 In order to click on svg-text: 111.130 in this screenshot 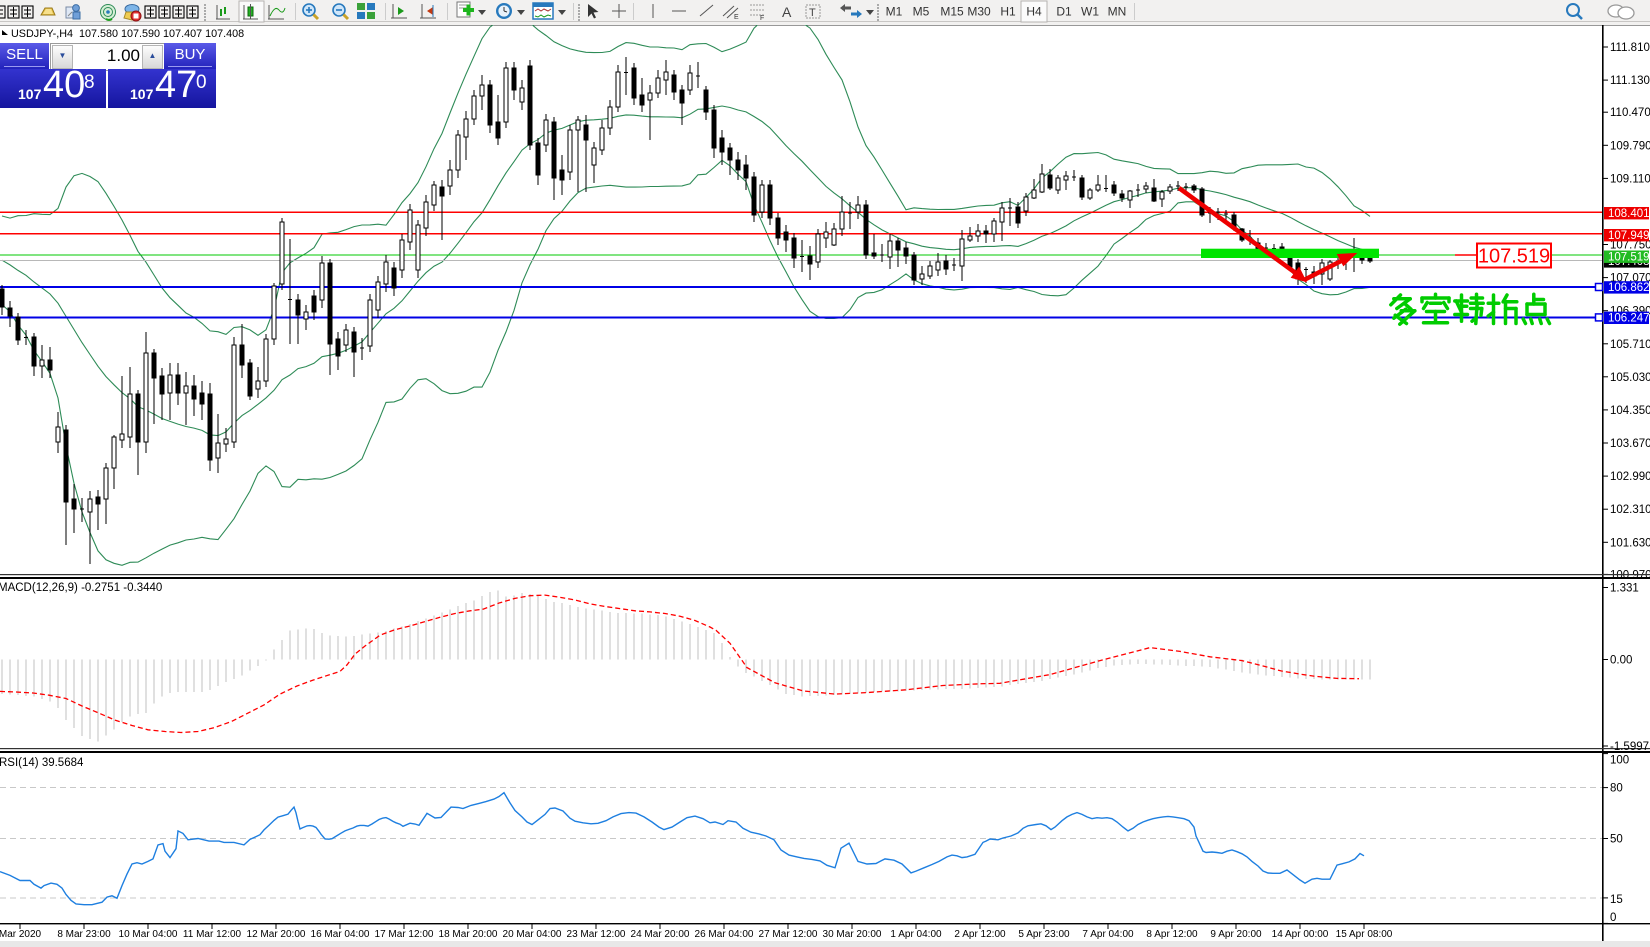, I will do `click(1630, 81)`.